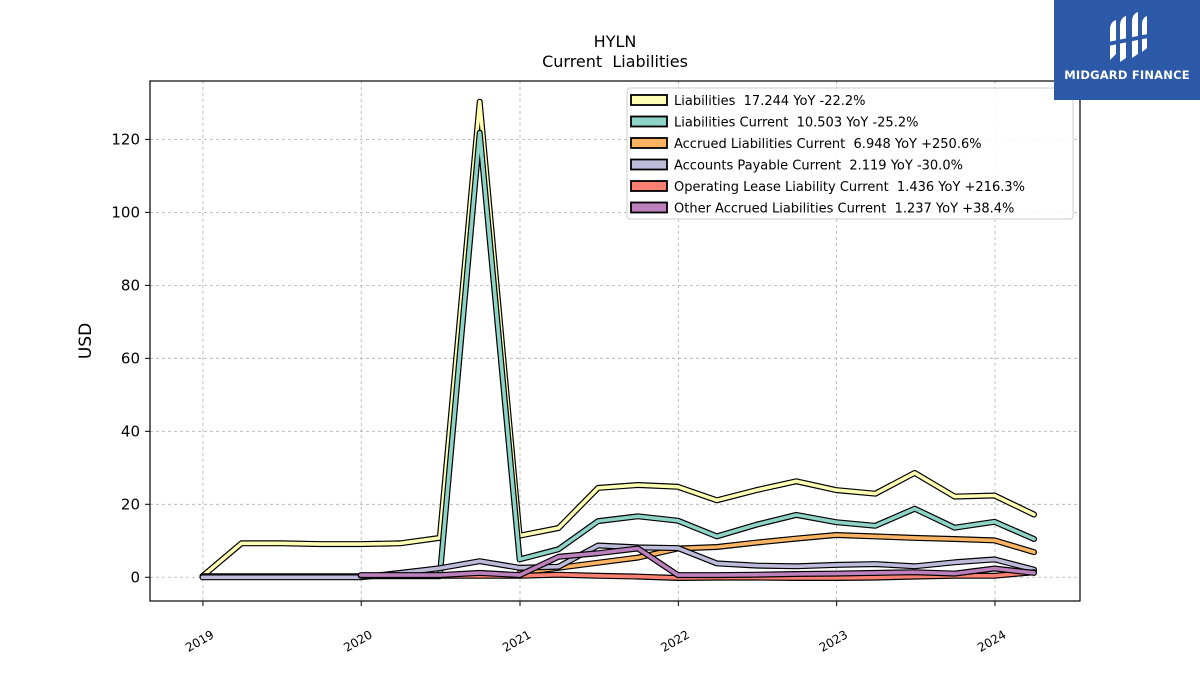 This screenshot has height=675, width=1200. Describe the element at coordinates (130, 504) in the screenshot. I see `y-tick-label: 20` at that location.